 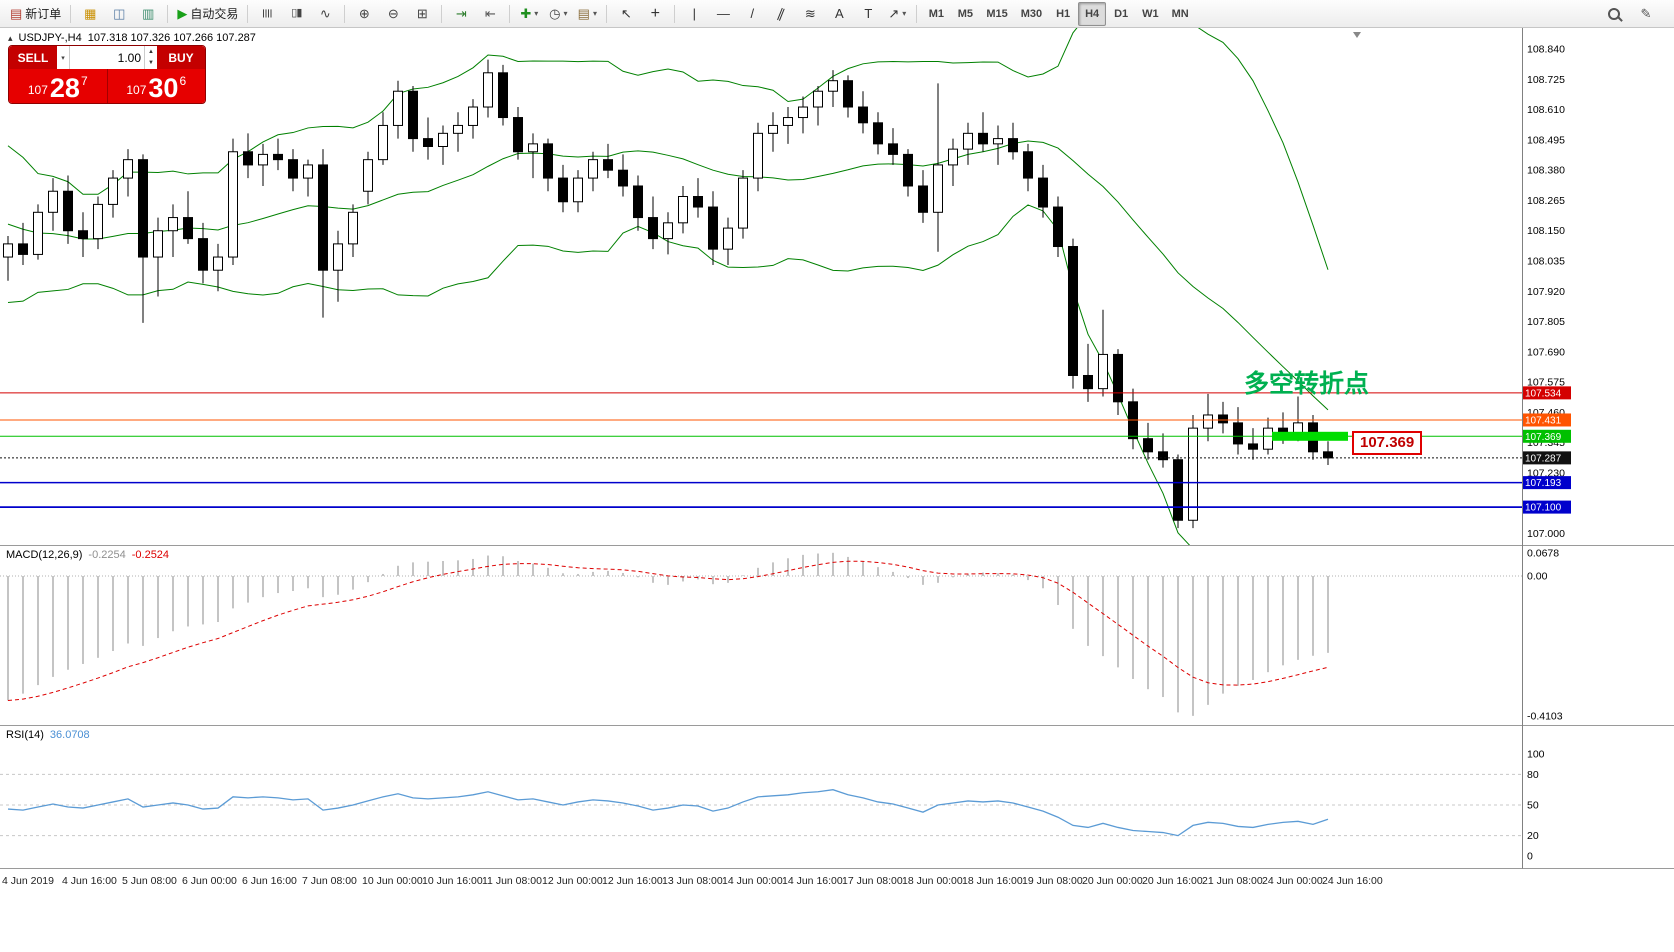 What do you see at coordinates (781, 14) in the screenshot?
I see `equidistant-channel-button: ∥` at bounding box center [781, 14].